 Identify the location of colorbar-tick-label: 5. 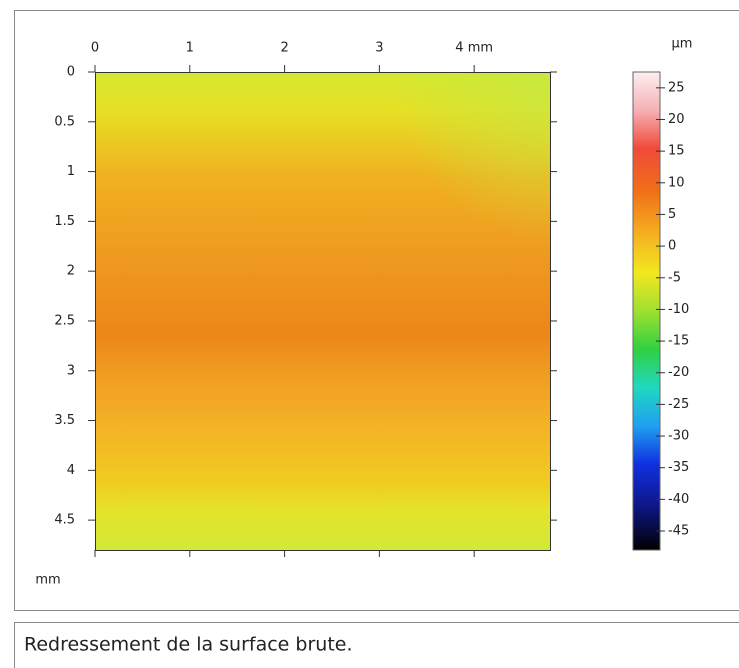
(672, 214).